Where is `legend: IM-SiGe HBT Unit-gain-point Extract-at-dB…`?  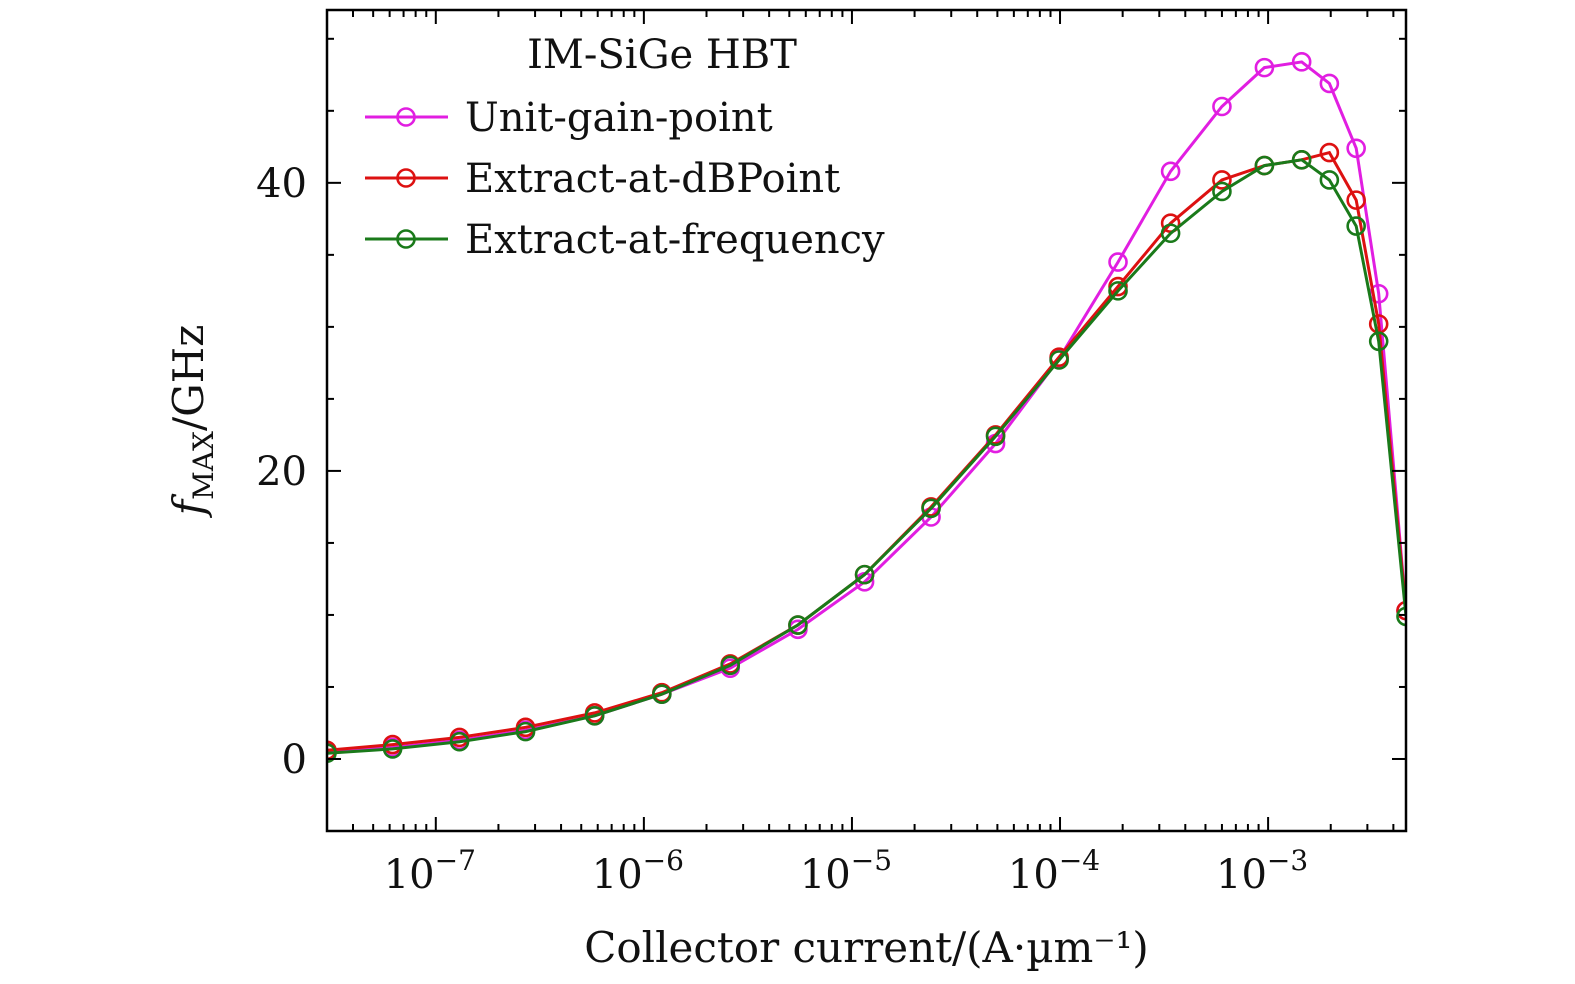 legend: IM-SiGe HBT Unit-gain-point Extract-at-dB… is located at coordinates (625, 147).